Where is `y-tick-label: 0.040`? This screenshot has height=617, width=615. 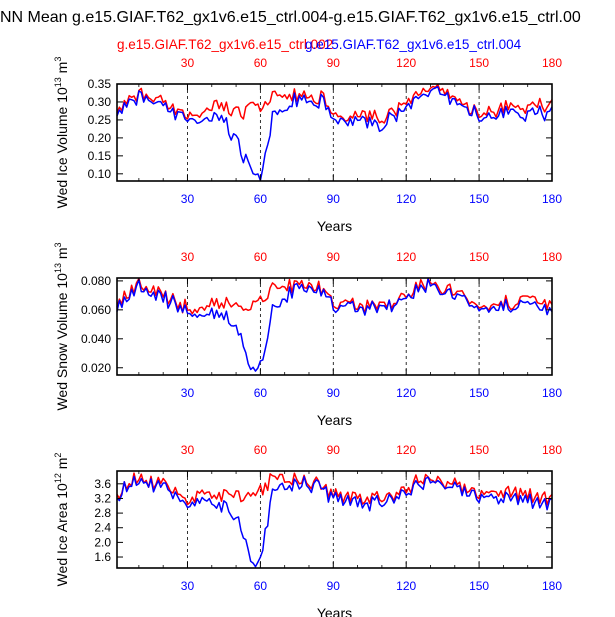 y-tick-label: 0.040 is located at coordinates (96, 339).